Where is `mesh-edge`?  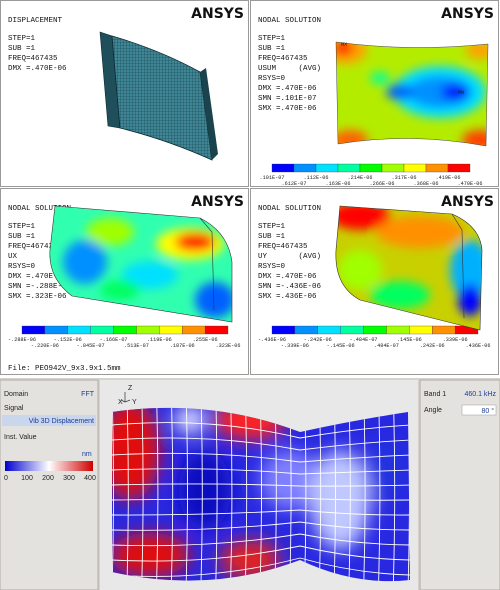 mesh-edge is located at coordinates (209, 114).